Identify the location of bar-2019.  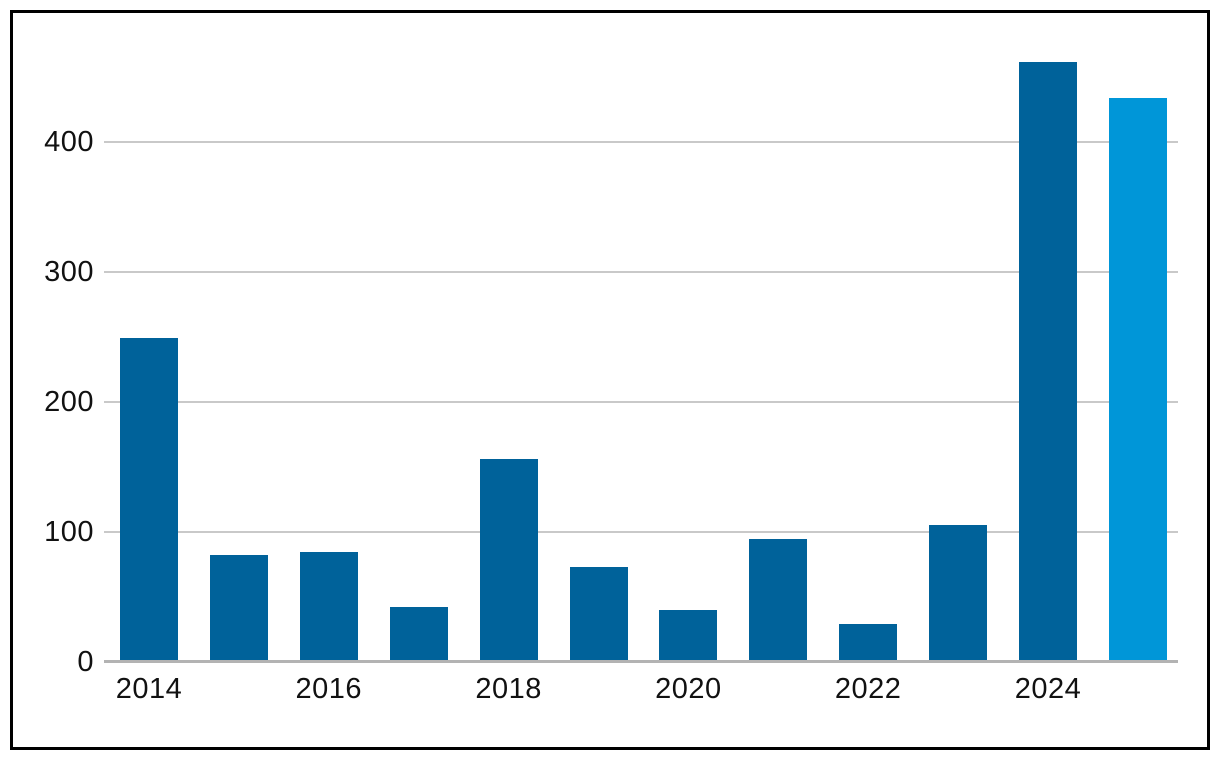
(598, 614).